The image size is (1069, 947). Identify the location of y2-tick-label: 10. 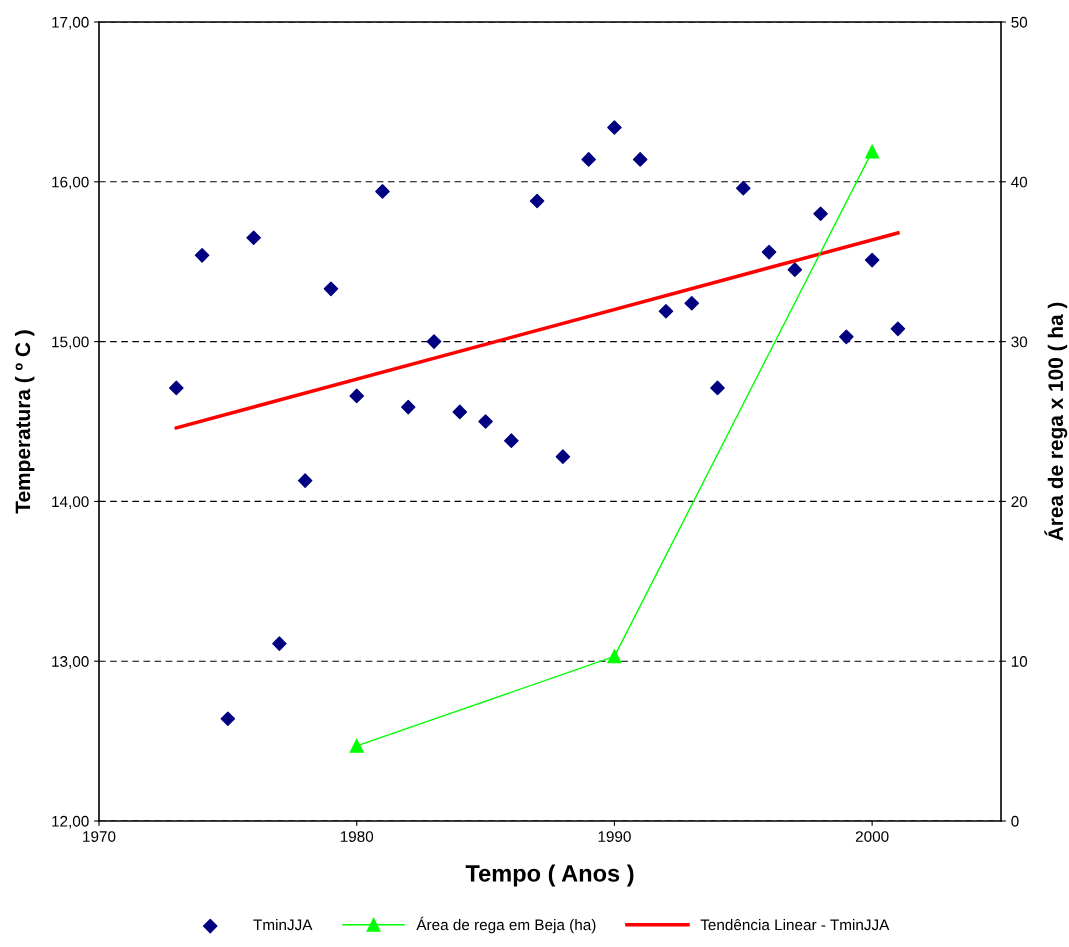
(1019, 661).